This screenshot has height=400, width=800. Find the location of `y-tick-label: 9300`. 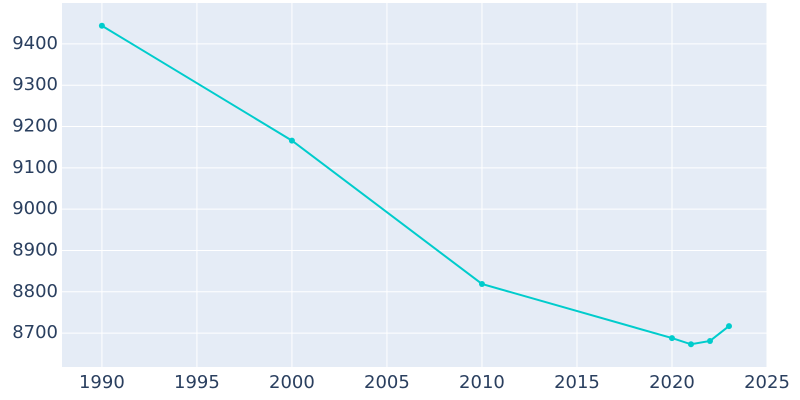

y-tick-label: 9300 is located at coordinates (35, 84).